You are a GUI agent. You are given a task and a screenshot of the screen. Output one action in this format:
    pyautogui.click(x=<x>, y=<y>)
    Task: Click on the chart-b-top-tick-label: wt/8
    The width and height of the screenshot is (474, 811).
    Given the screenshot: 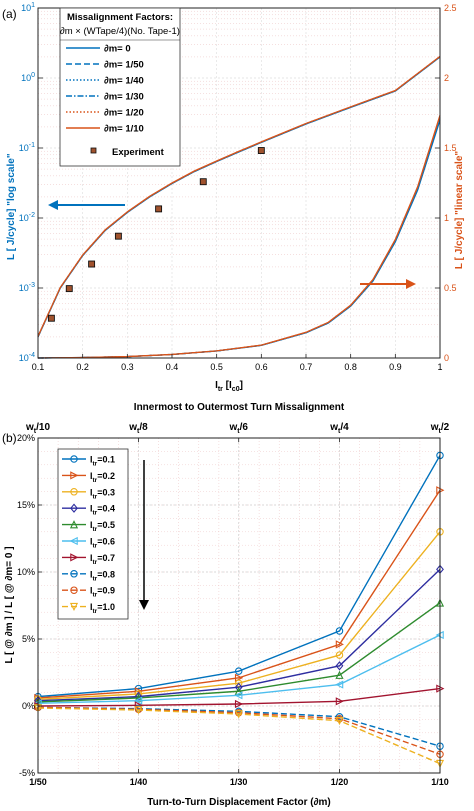 What is the action you would take?
    pyautogui.click(x=138, y=428)
    